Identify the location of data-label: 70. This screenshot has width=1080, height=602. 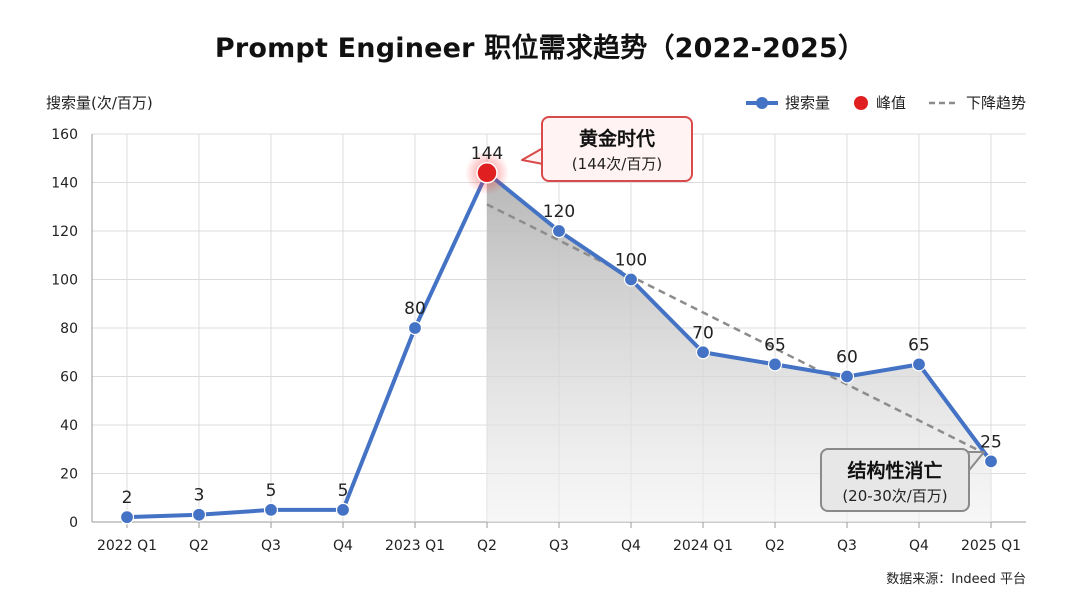
(703, 333).